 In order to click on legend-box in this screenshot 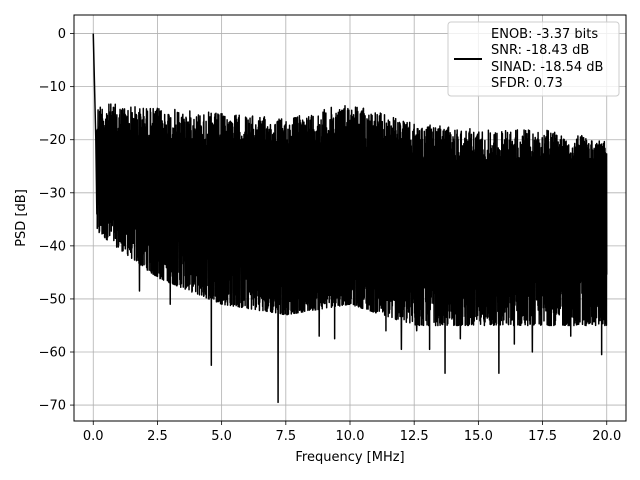, I will do `click(533, 59)`.